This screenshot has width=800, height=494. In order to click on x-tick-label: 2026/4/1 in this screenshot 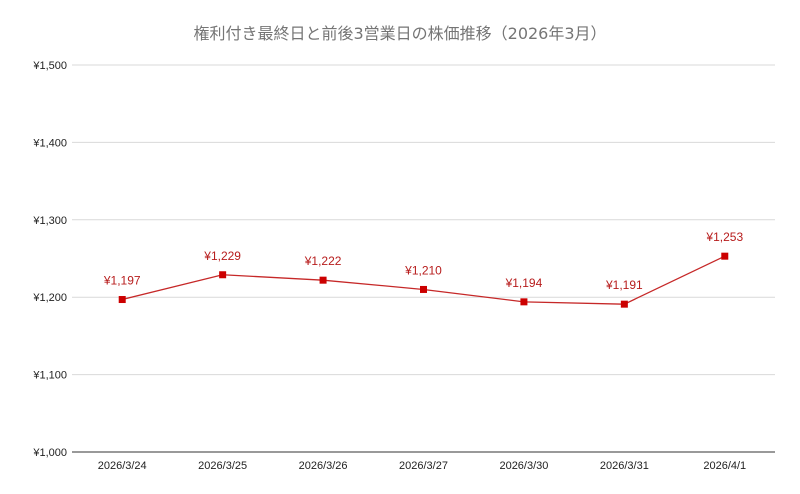, I will do `click(724, 466)`.